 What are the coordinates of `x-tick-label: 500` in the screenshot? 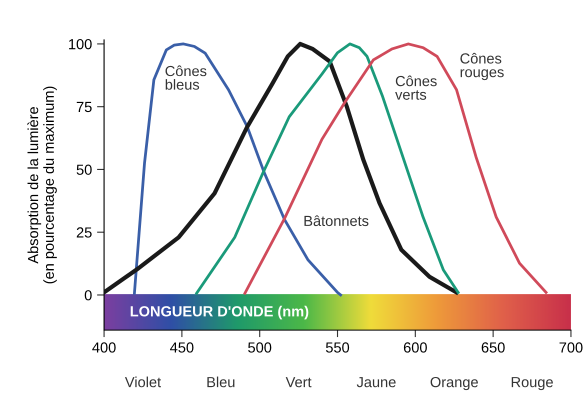 It's located at (260, 347).